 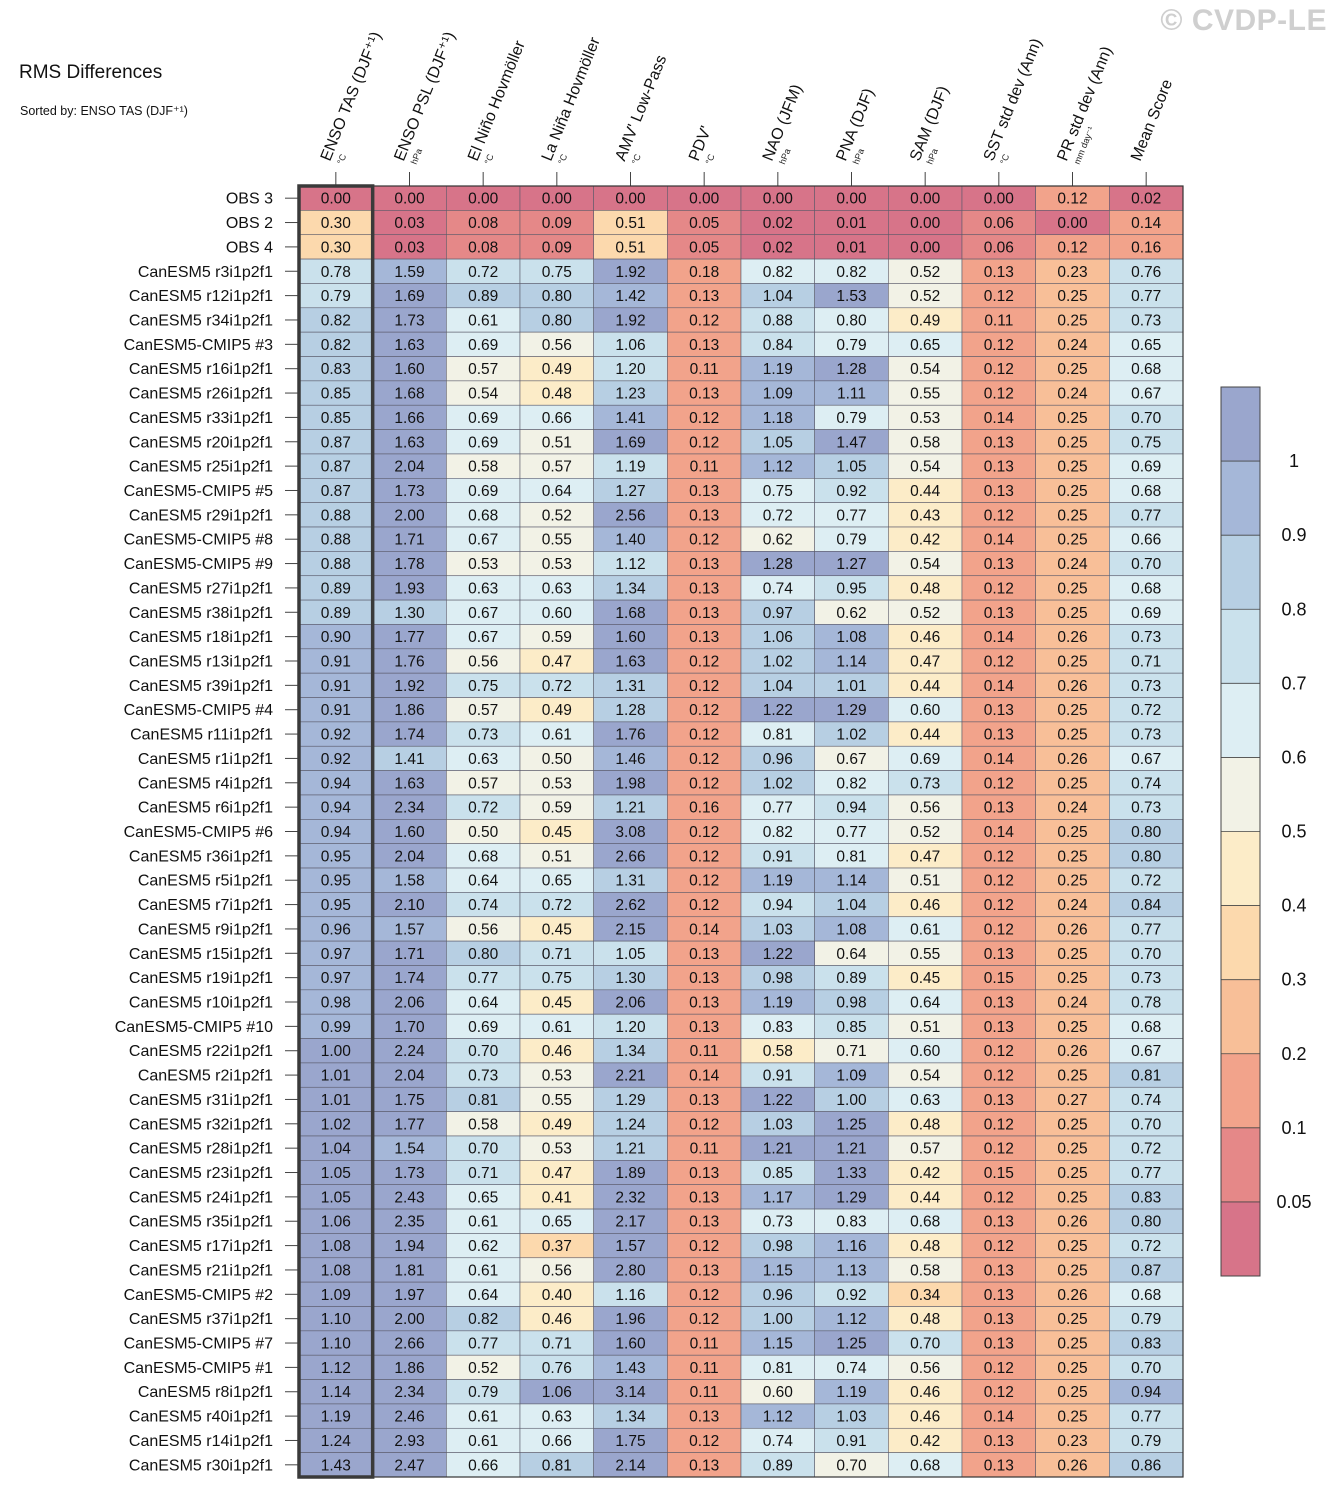 What do you see at coordinates (483, 223) in the screenshot?
I see `cell-value: 0.08` at bounding box center [483, 223].